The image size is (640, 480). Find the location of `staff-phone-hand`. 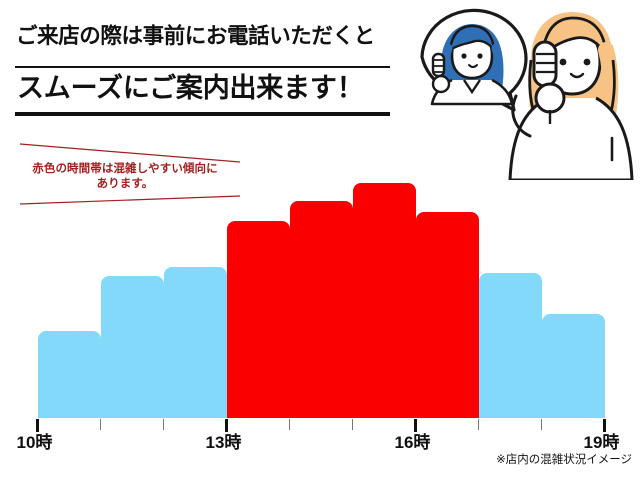

staff-phone-hand is located at coordinates (441, 73).